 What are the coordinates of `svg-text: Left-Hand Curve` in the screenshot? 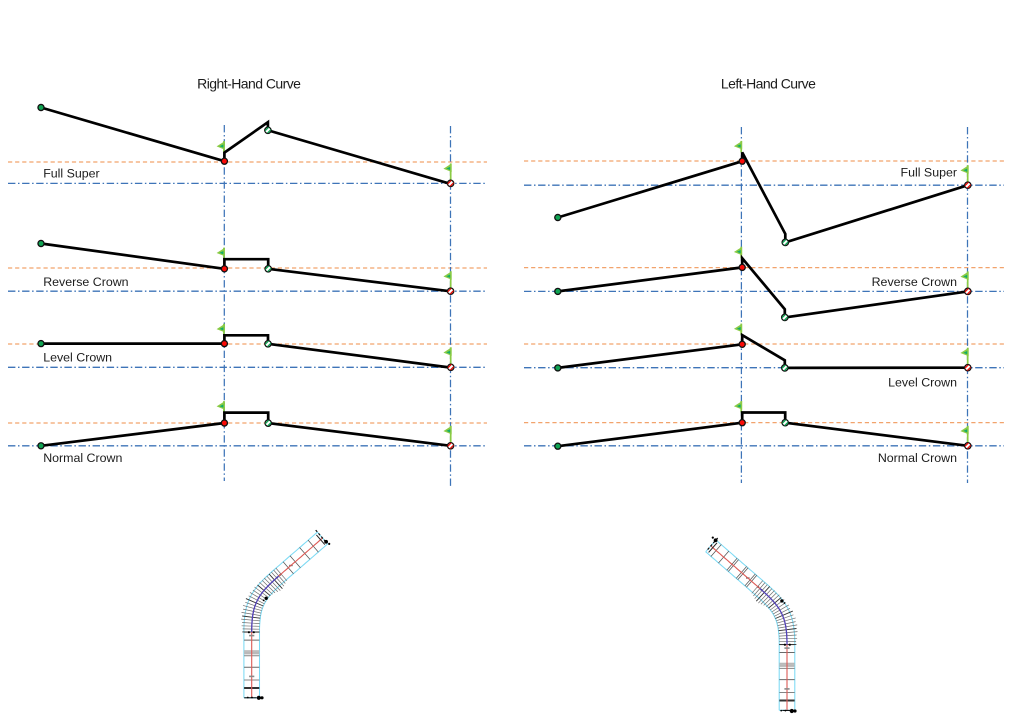 It's located at (768, 84).